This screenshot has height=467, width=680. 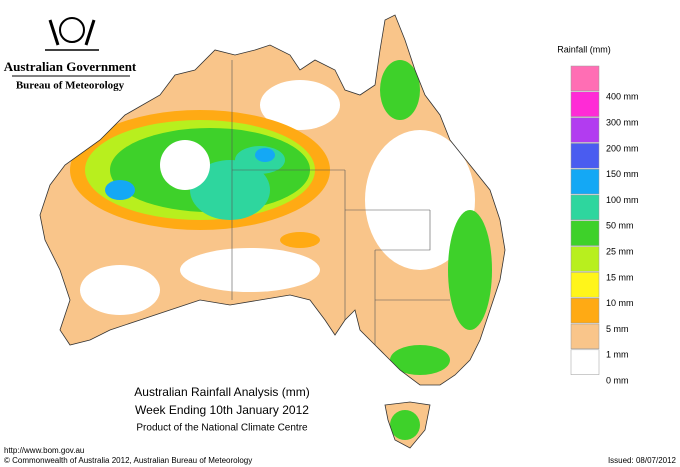 I want to click on legend-title: Rainfall (mm), so click(x=584, y=49).